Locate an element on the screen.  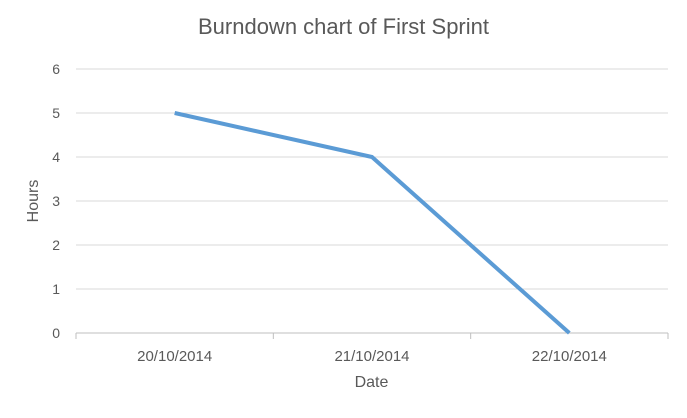
x-axis-label: Date is located at coordinates (371, 382).